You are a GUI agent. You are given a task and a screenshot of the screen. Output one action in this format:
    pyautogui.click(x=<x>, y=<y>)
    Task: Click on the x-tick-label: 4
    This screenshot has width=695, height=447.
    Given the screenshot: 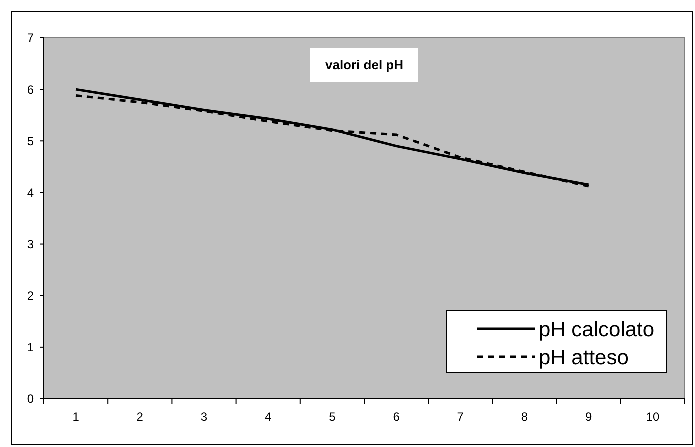 What is the action you would take?
    pyautogui.click(x=268, y=417)
    